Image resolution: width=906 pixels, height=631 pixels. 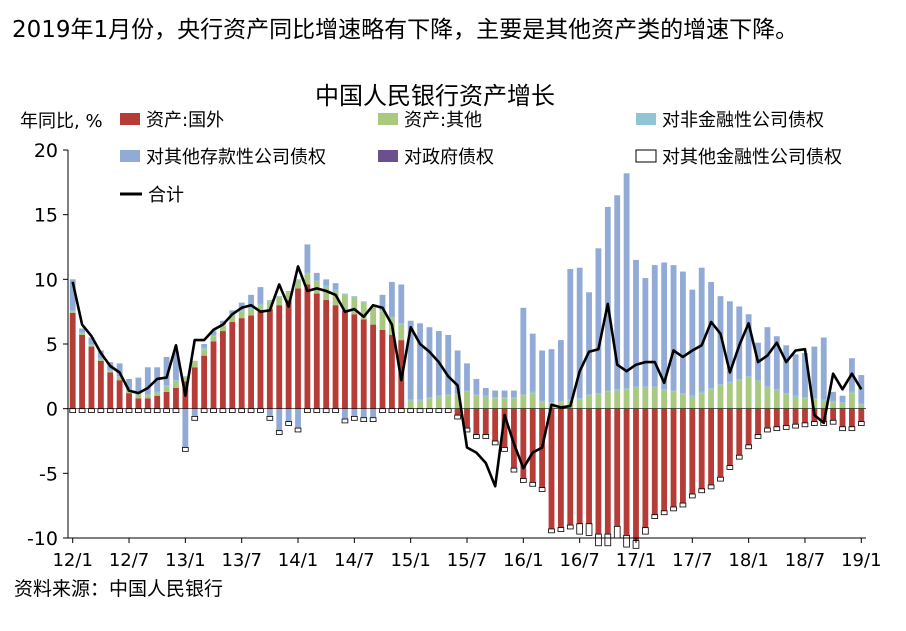 I want to click on legend-label: 对其他金融性公司债权, so click(x=752, y=157).